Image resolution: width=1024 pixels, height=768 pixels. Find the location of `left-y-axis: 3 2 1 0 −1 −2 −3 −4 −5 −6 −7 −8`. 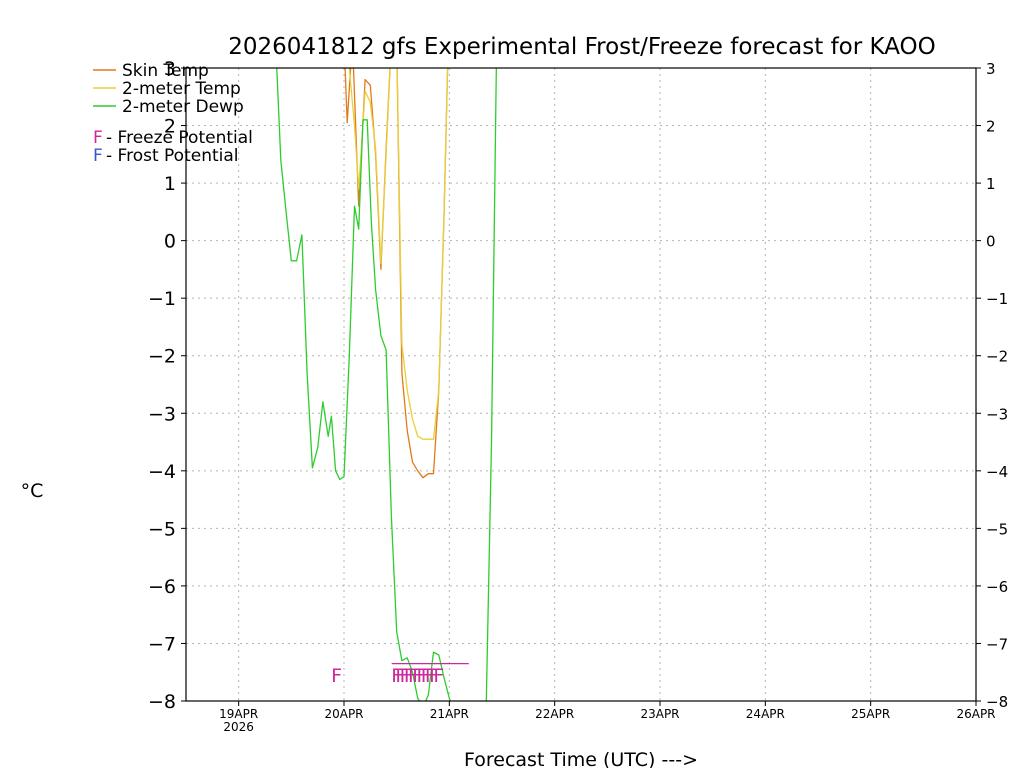

left-y-axis: 3 2 1 0 −1 −2 −3 −4 −5 −6 −7 −8 is located at coordinates (167, 385).